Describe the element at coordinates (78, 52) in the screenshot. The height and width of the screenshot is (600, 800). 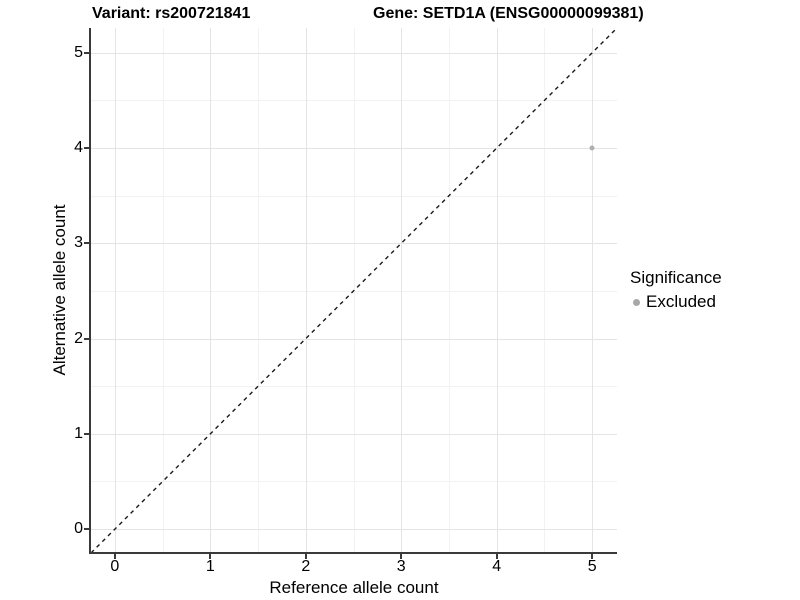
I see `y-tick-label: 5` at that location.